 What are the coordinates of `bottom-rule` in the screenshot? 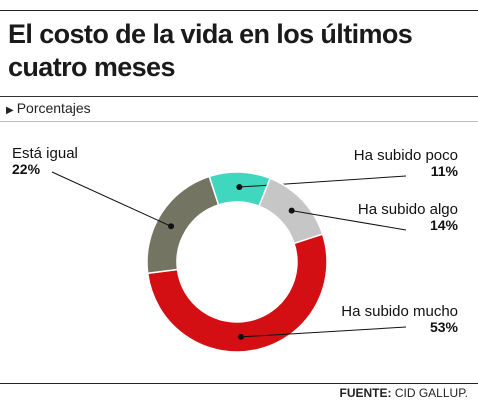 It's located at (239, 383).